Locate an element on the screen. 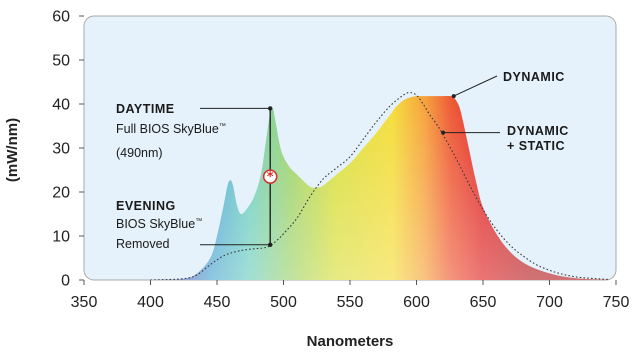  asterisk-marker: * is located at coordinates (270, 177).